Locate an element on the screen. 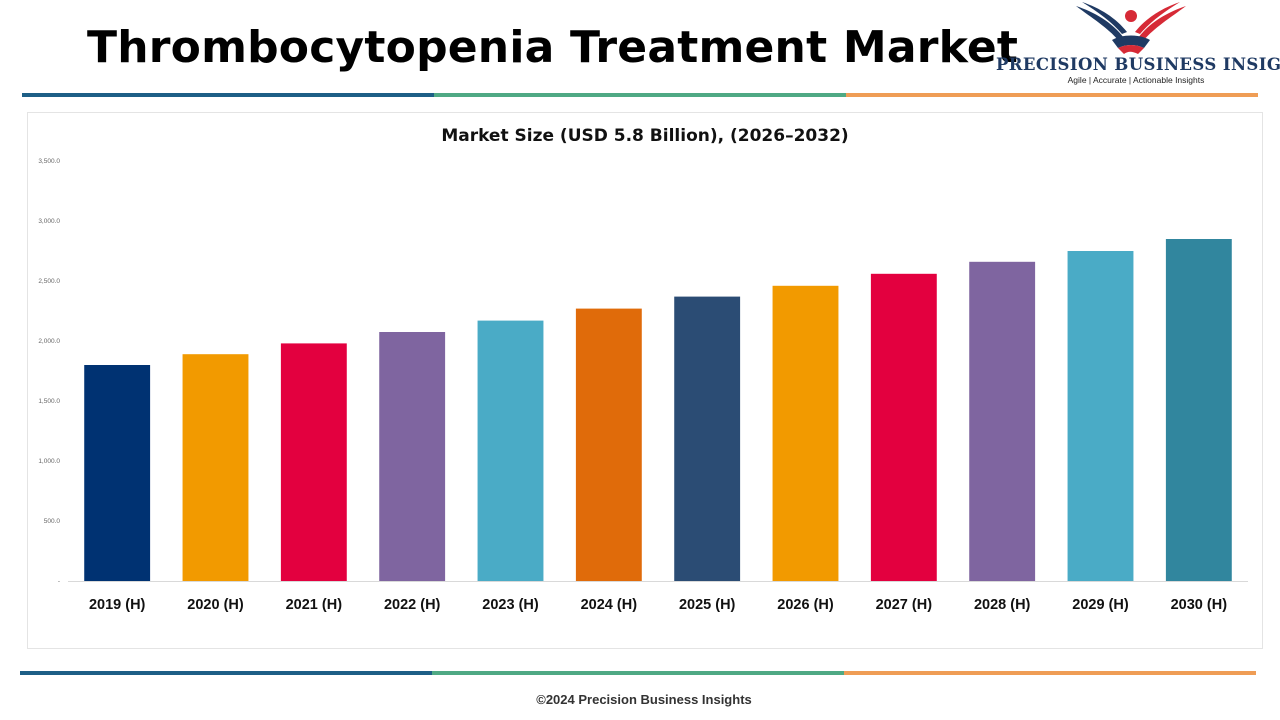 The height and width of the screenshot is (720, 1280). bar-2028 is located at coordinates (1002, 421).